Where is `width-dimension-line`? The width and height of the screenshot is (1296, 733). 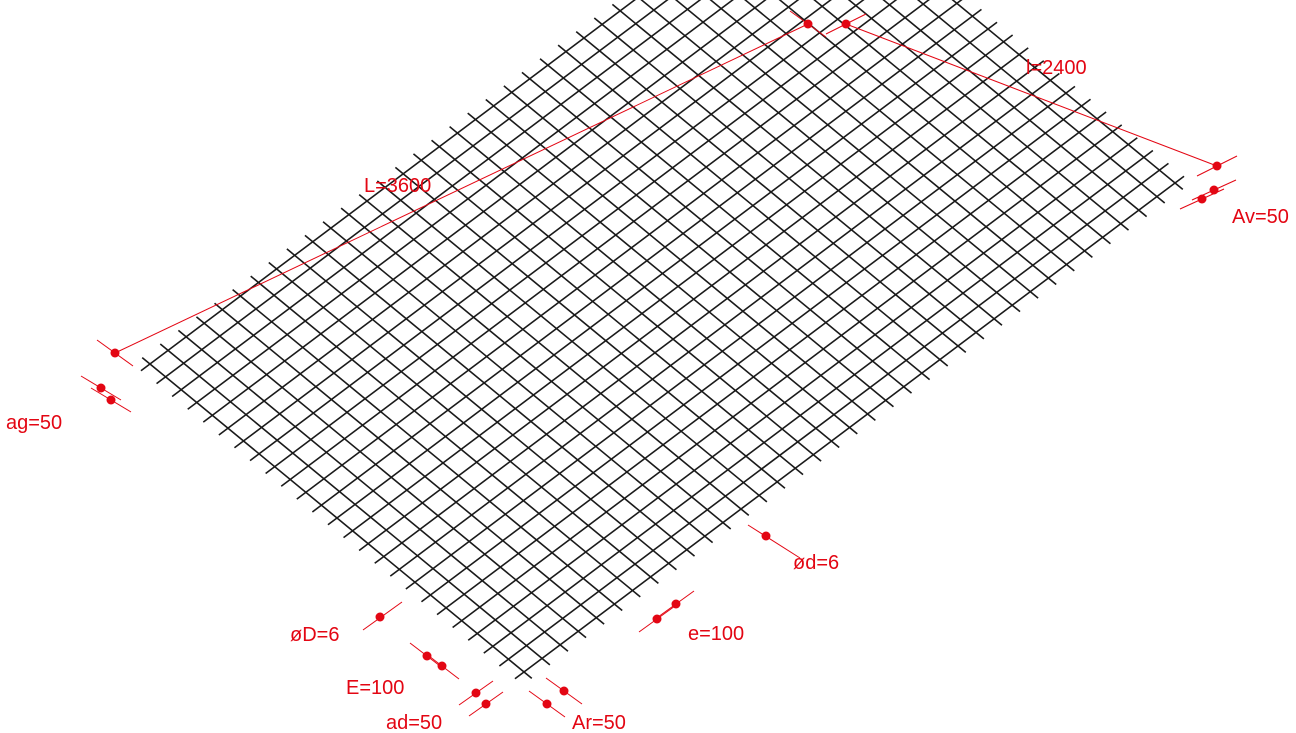
width-dimension-line is located at coordinates (1031, 95).